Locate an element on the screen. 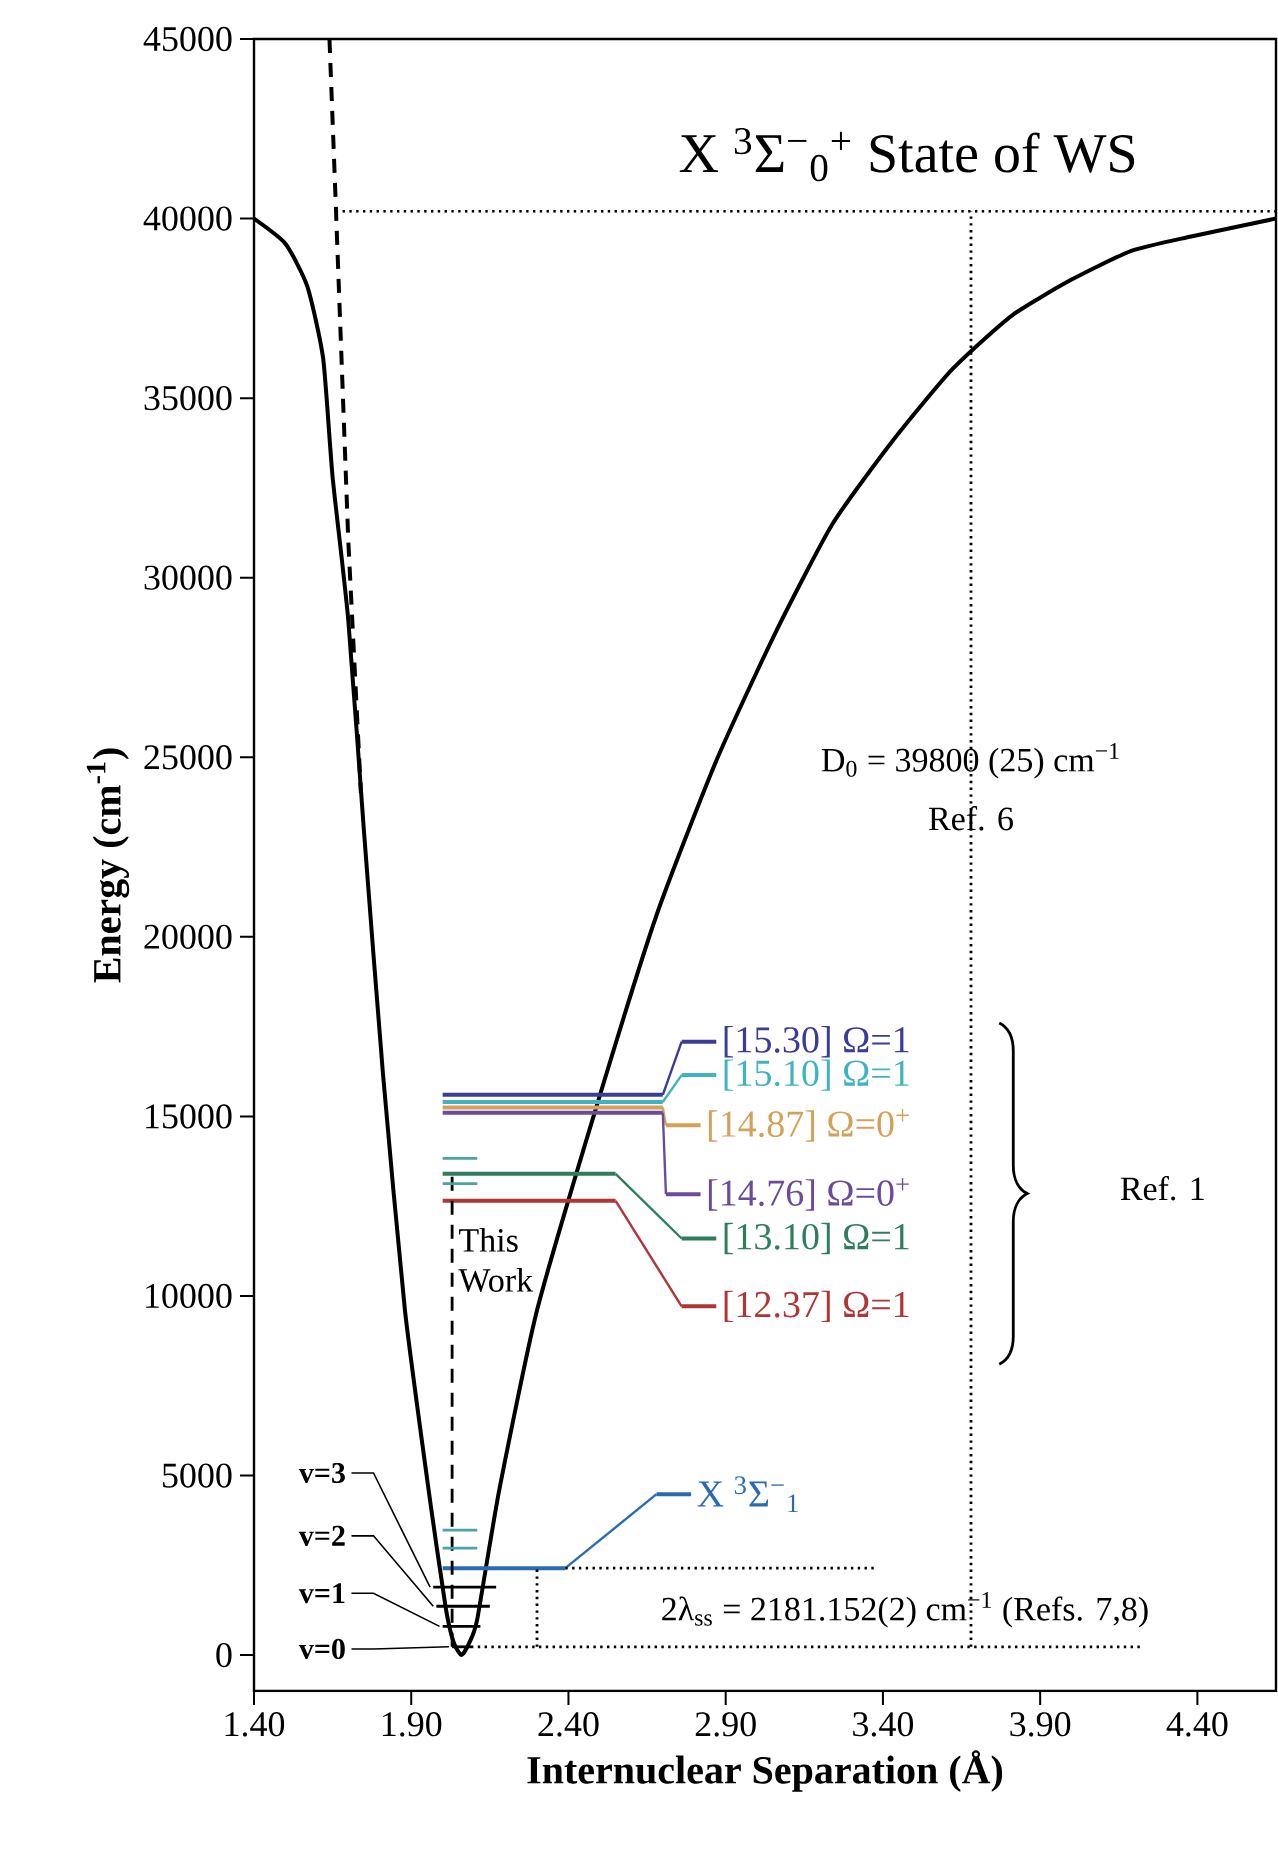 The height and width of the screenshot is (1868, 1278). legend-label: v=3 is located at coordinates (321, 1473).